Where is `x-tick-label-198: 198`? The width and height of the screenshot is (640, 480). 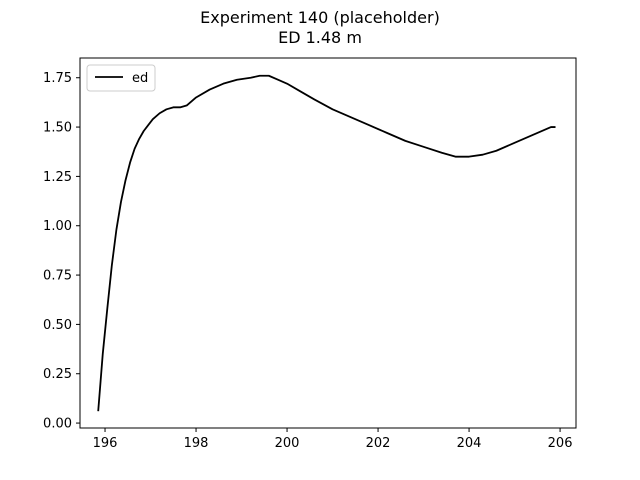 x-tick-label-198: 198 is located at coordinates (196, 443).